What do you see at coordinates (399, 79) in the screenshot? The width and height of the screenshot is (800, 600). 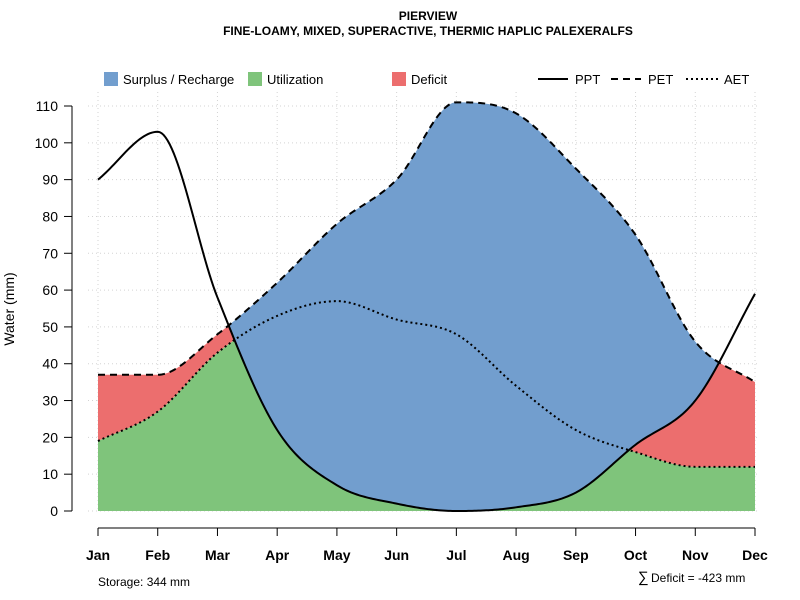 I see `legend-swatch-deficit` at bounding box center [399, 79].